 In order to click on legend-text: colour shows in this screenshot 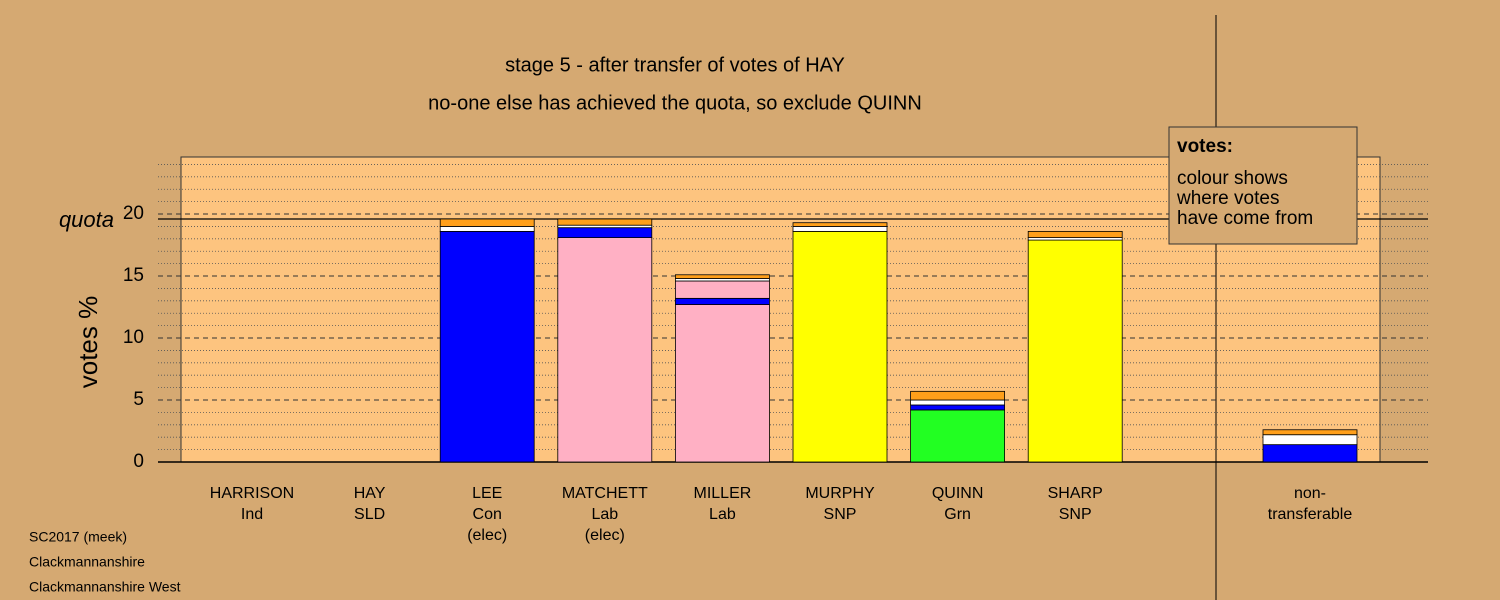, I will do `click(1232, 178)`.